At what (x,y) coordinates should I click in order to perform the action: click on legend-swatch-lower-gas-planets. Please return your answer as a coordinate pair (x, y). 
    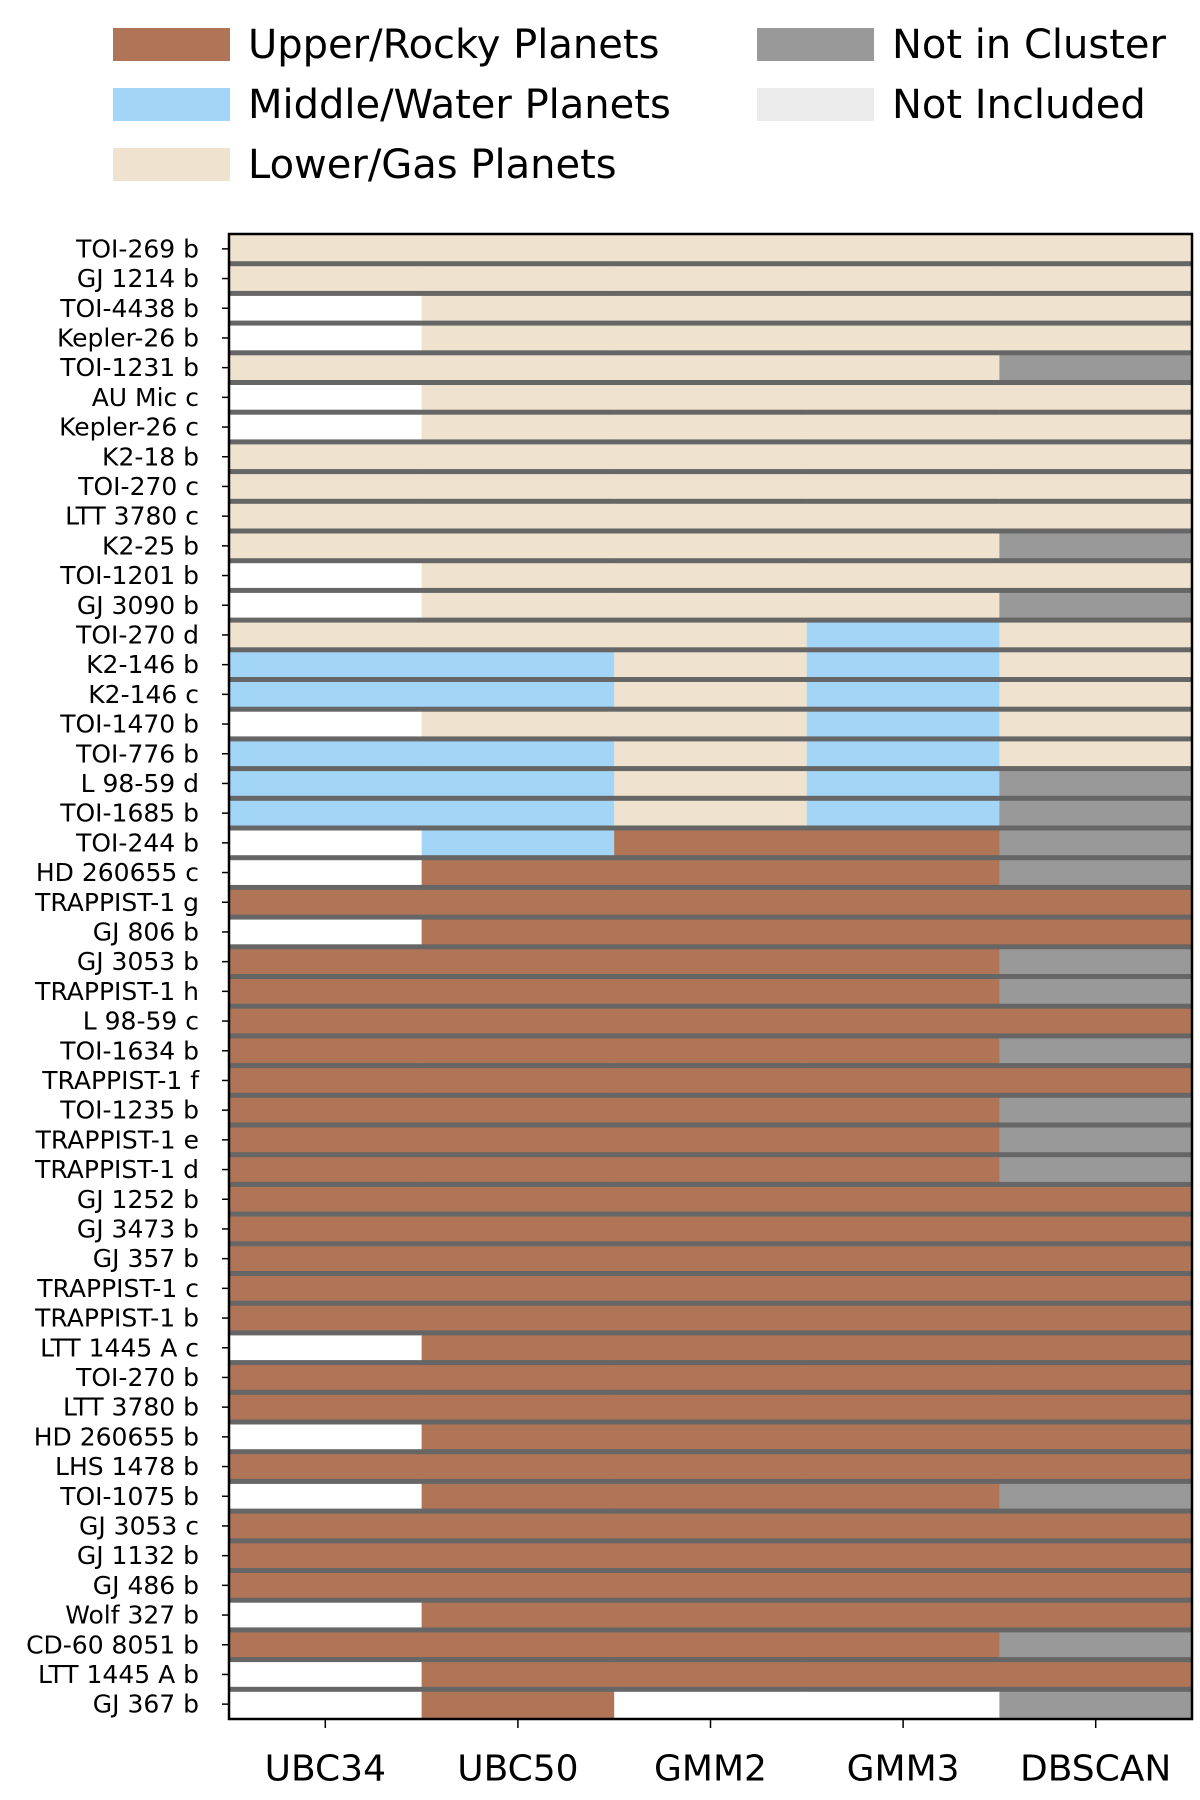
    Looking at the image, I should click on (171, 164).